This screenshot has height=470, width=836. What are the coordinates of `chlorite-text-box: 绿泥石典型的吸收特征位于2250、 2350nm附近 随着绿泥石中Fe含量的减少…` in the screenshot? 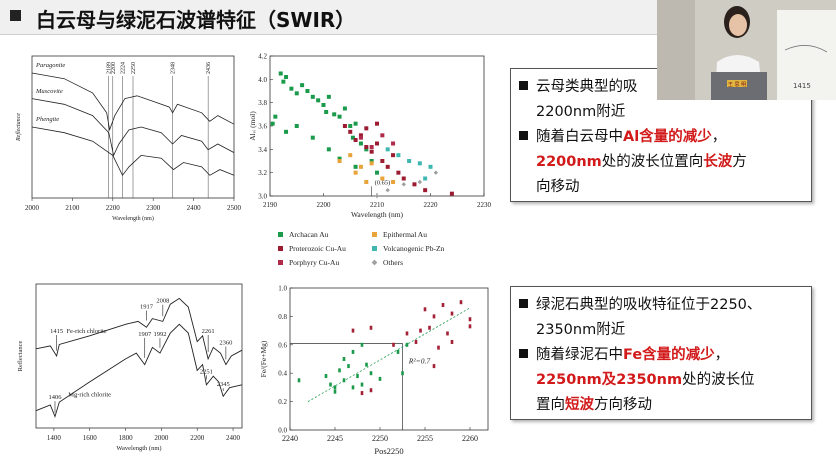 It's located at (661, 353).